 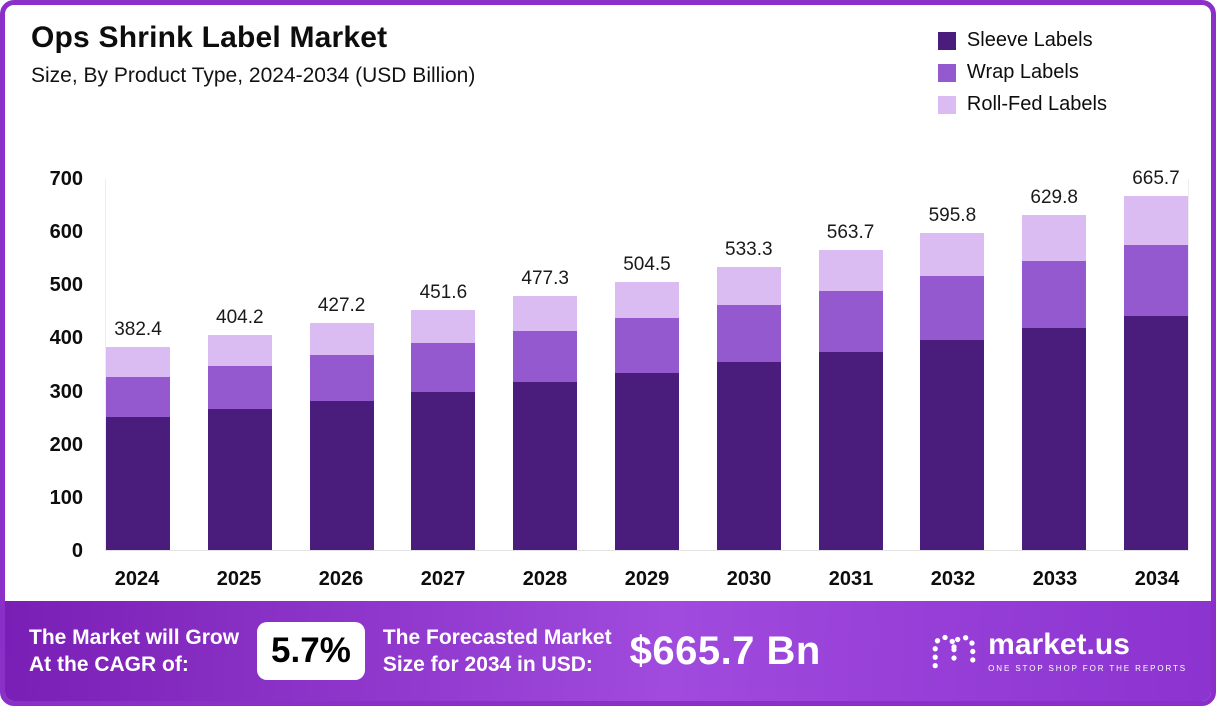 What do you see at coordinates (66, 179) in the screenshot?
I see `y-tick-label-700: 700` at bounding box center [66, 179].